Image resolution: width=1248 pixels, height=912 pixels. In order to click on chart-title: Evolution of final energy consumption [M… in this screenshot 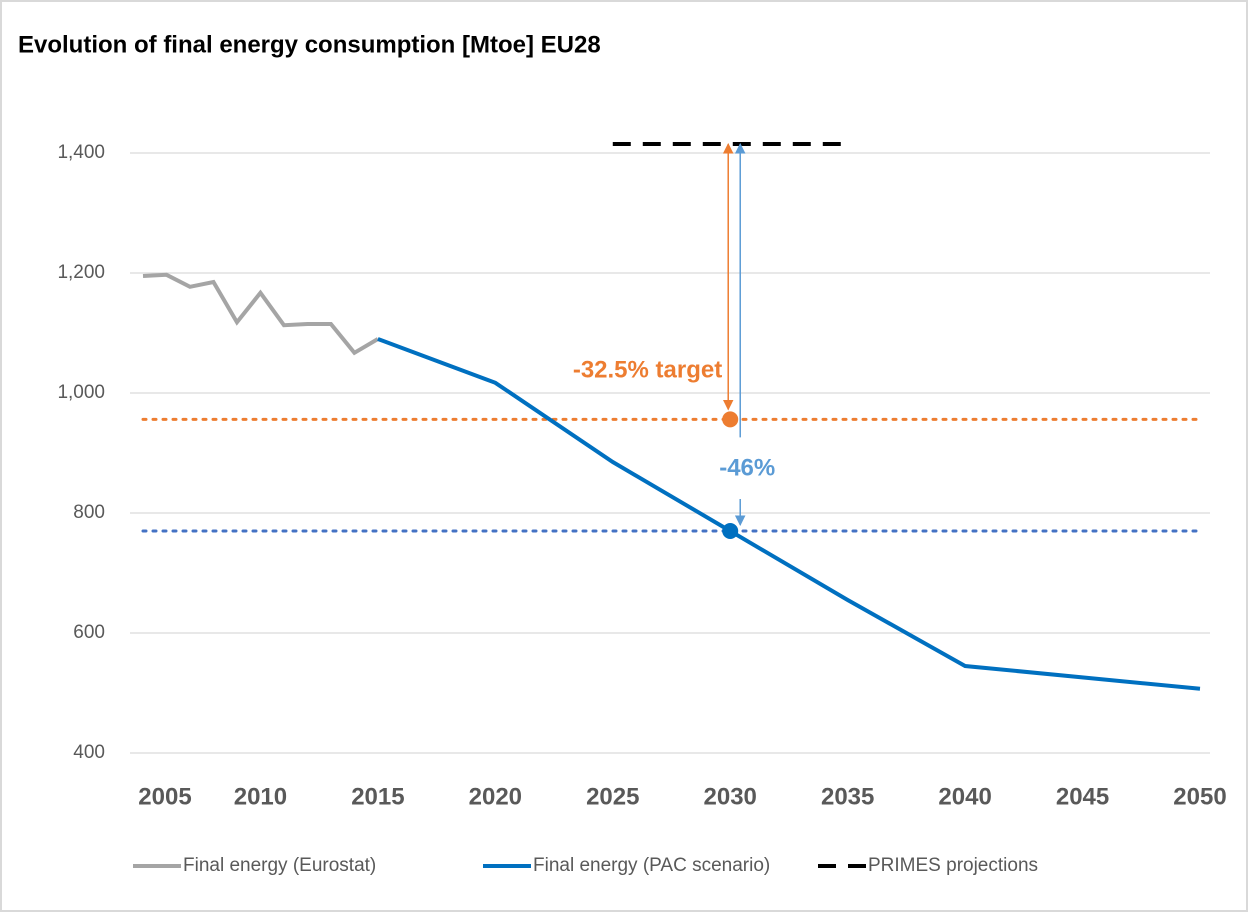, I will do `click(309, 44)`.